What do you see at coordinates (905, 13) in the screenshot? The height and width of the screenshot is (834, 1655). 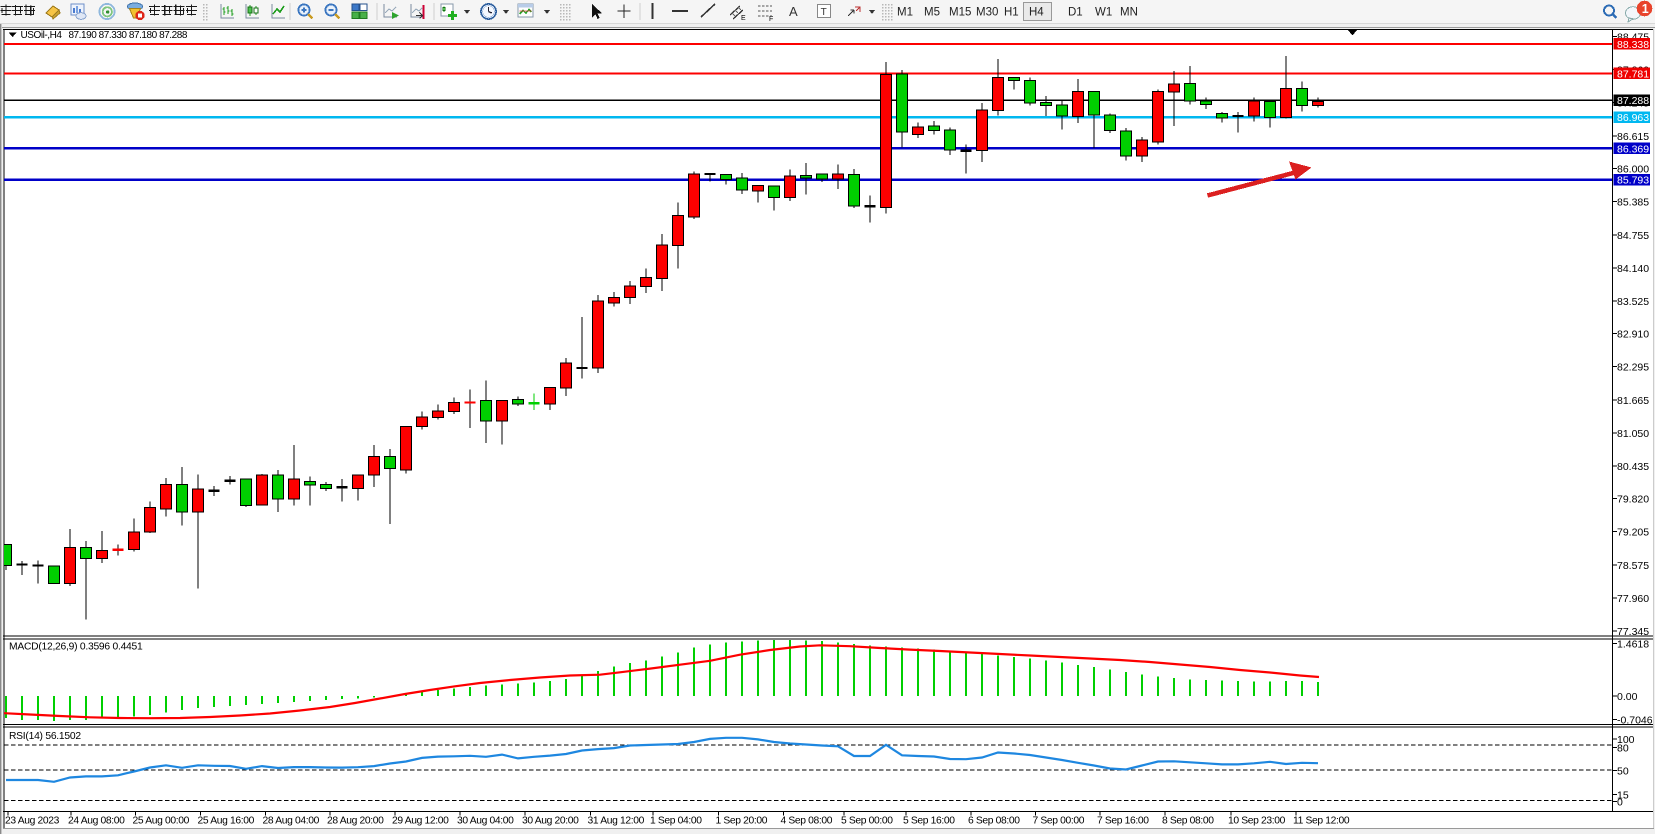 I see `svg-text: M1` at bounding box center [905, 13].